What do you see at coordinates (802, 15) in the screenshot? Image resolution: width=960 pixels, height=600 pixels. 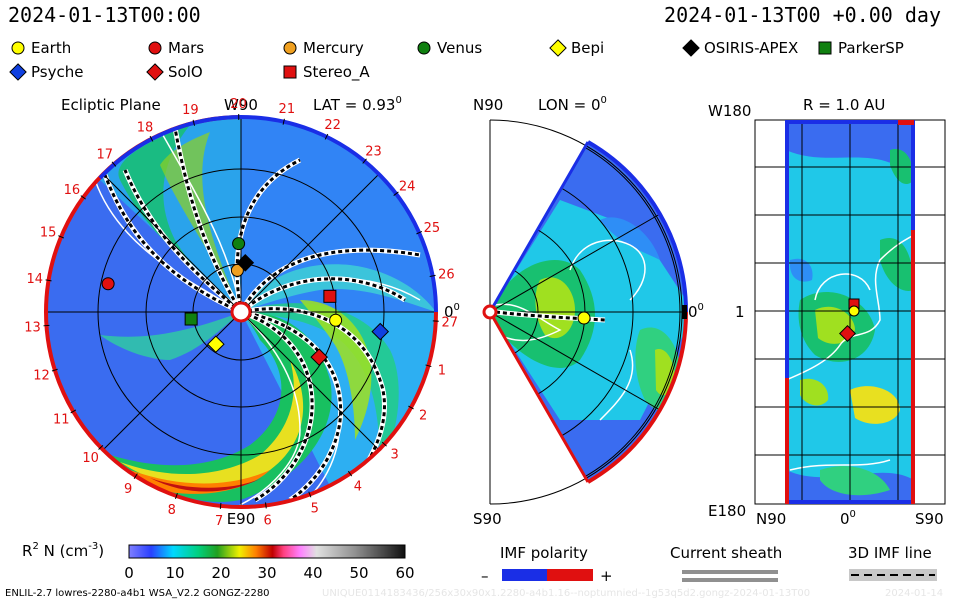 I see `header-right-date: 2024-01-13T00 +0.00 day` at bounding box center [802, 15].